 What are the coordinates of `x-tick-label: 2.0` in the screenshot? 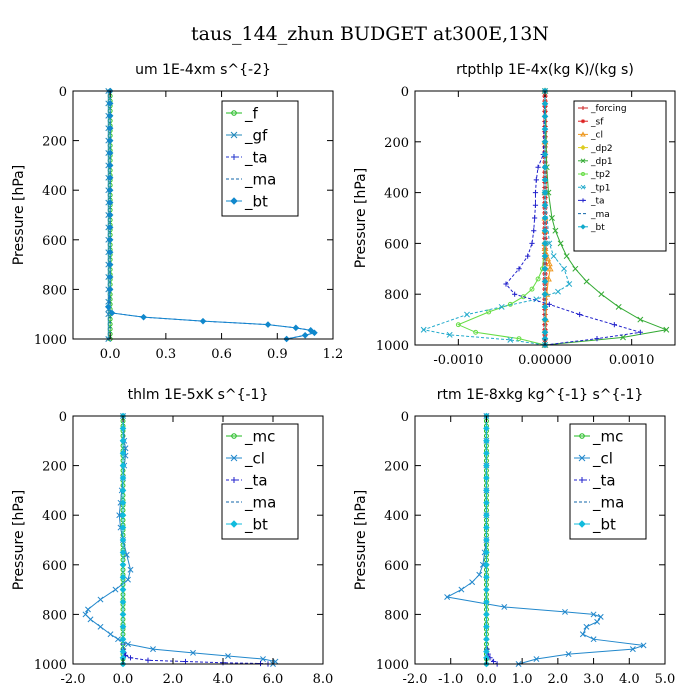 It's located at (558, 679).